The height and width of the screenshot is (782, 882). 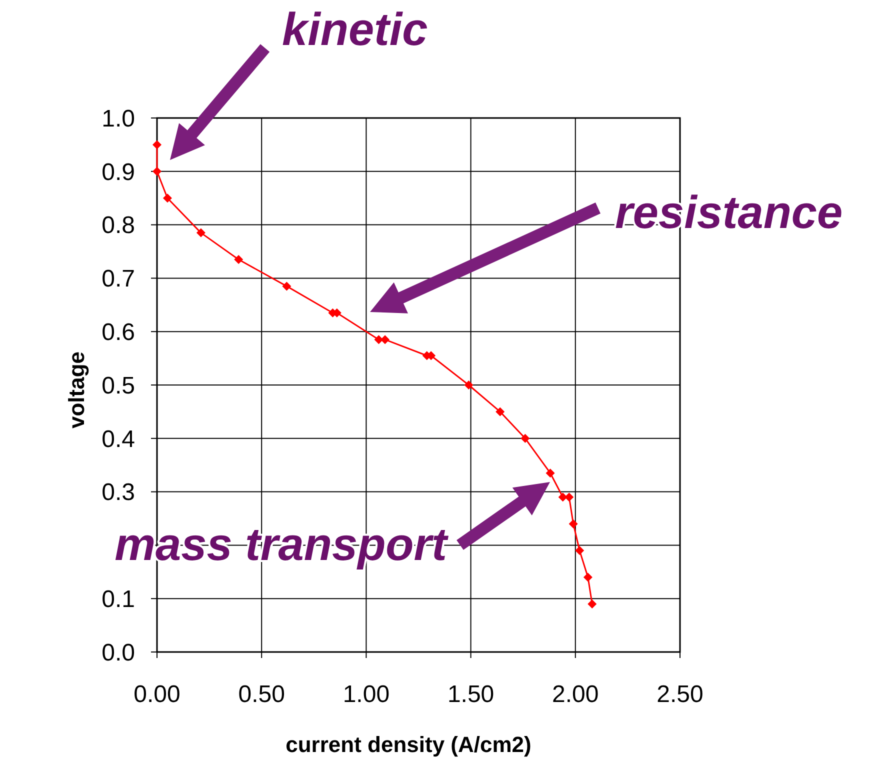 I want to click on text: kinetic, so click(x=355, y=29).